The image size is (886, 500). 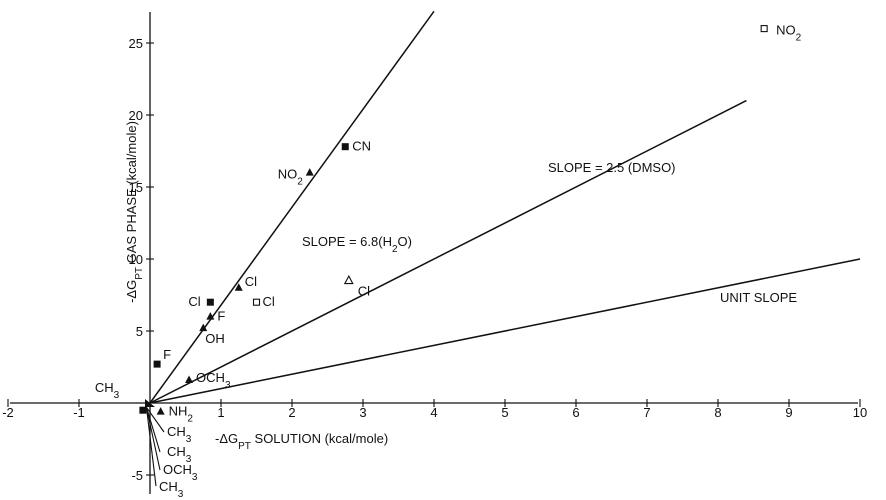 I want to click on x-tick-label: 2, so click(x=291, y=412).